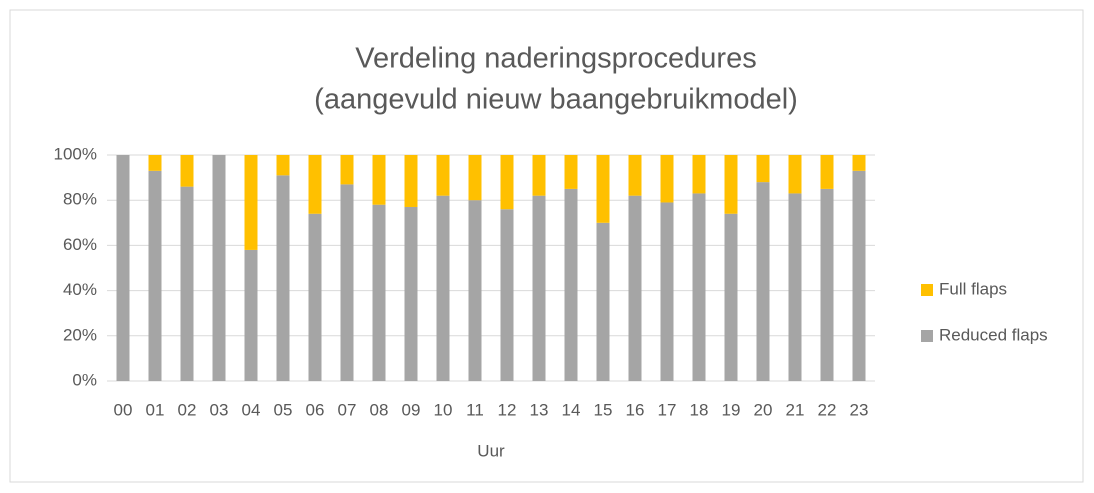 Image resolution: width=1094 pixels, height=493 pixels. What do you see at coordinates (731, 409) in the screenshot?
I see `x-tick-label: 19` at bounding box center [731, 409].